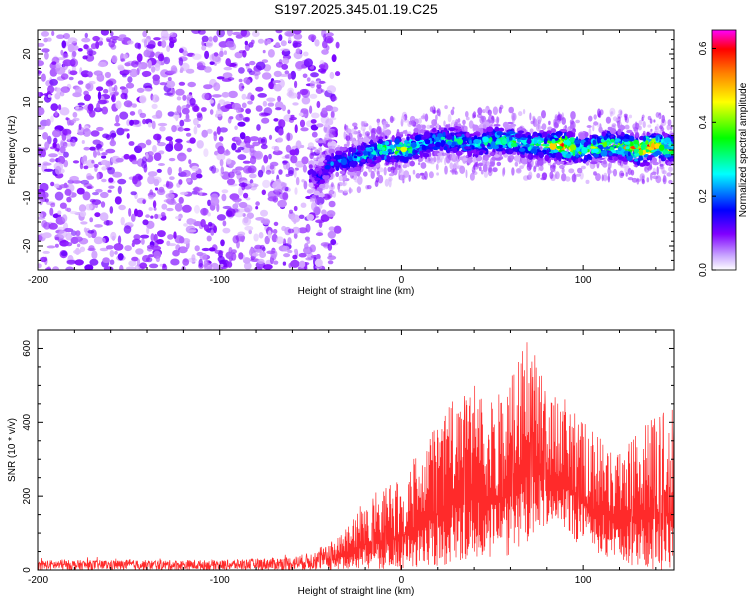 This screenshot has height=600, width=750. I want to click on x-tick-label: -100, so click(220, 280).